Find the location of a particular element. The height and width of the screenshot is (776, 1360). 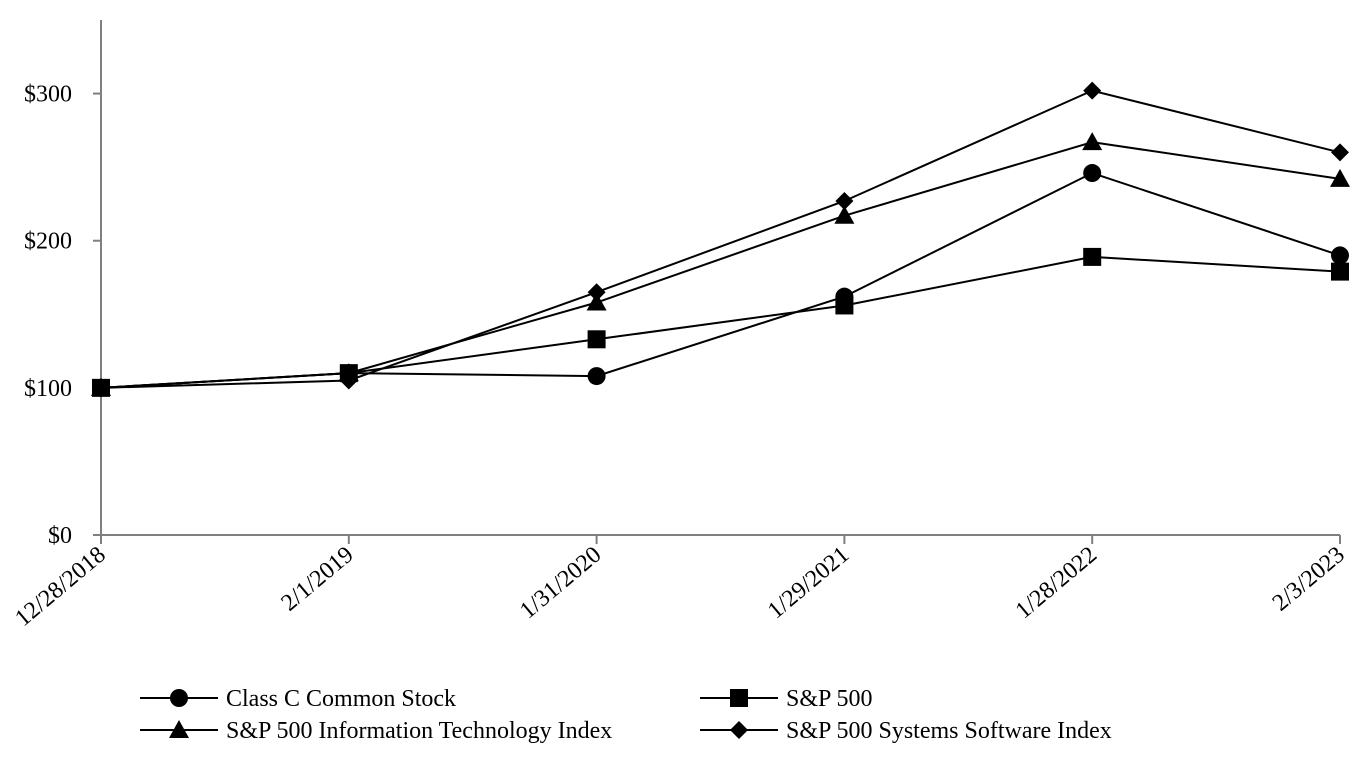

legend-label: Class C Common Stock is located at coordinates (341, 699).